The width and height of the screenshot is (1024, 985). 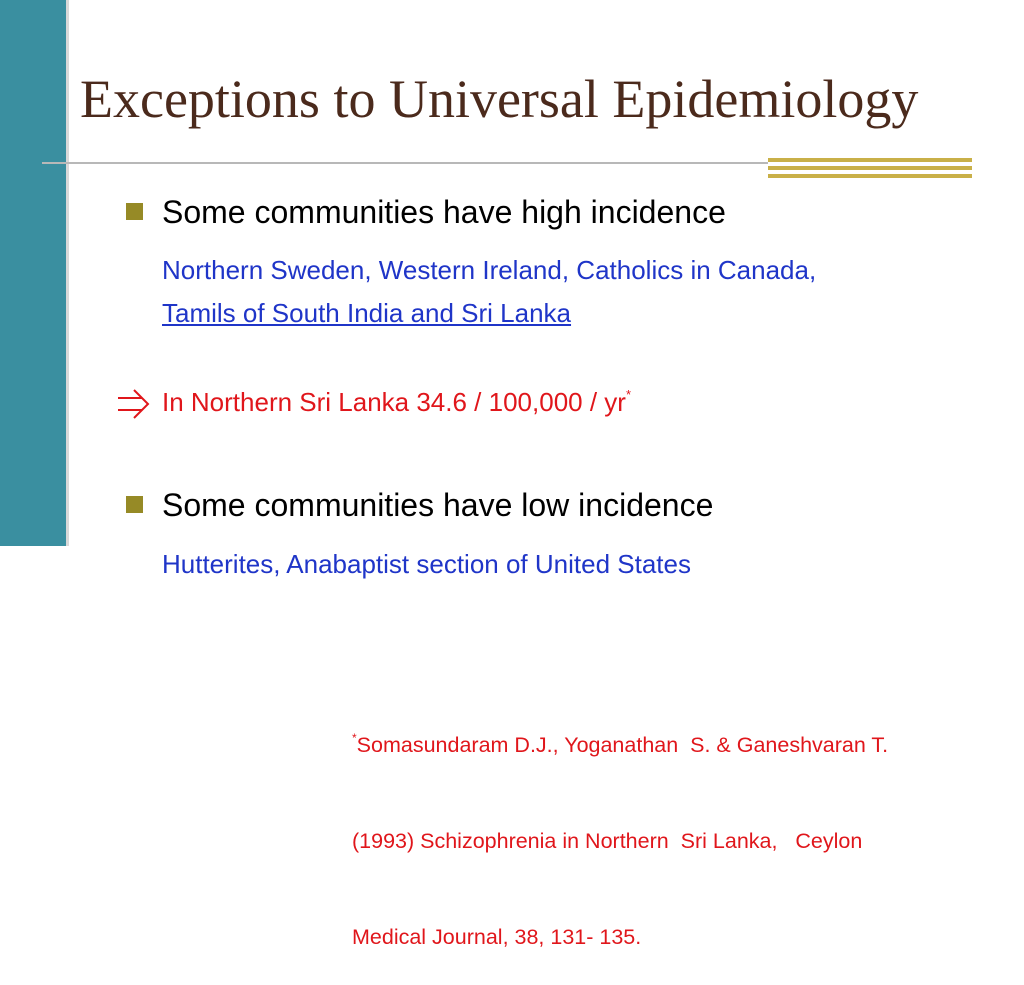 What do you see at coordinates (33, 273) in the screenshot?
I see `side-bar` at bounding box center [33, 273].